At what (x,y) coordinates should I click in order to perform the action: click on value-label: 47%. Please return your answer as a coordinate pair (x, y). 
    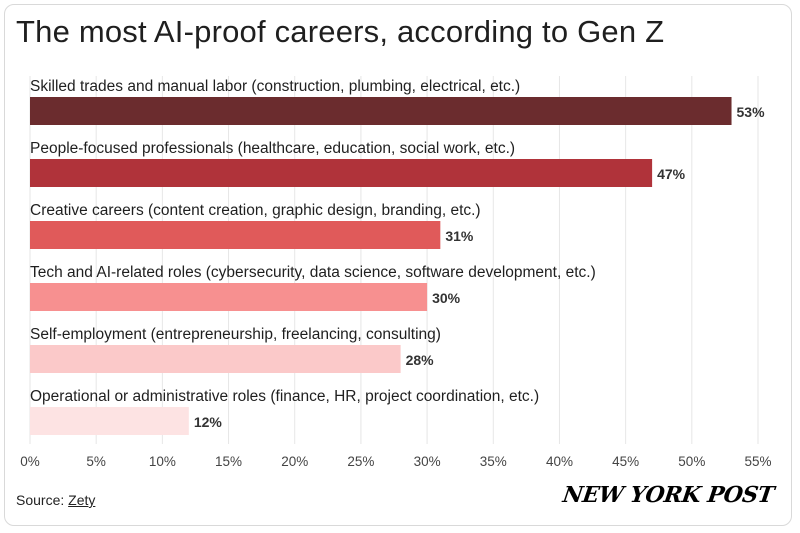
    Looking at the image, I should click on (671, 174).